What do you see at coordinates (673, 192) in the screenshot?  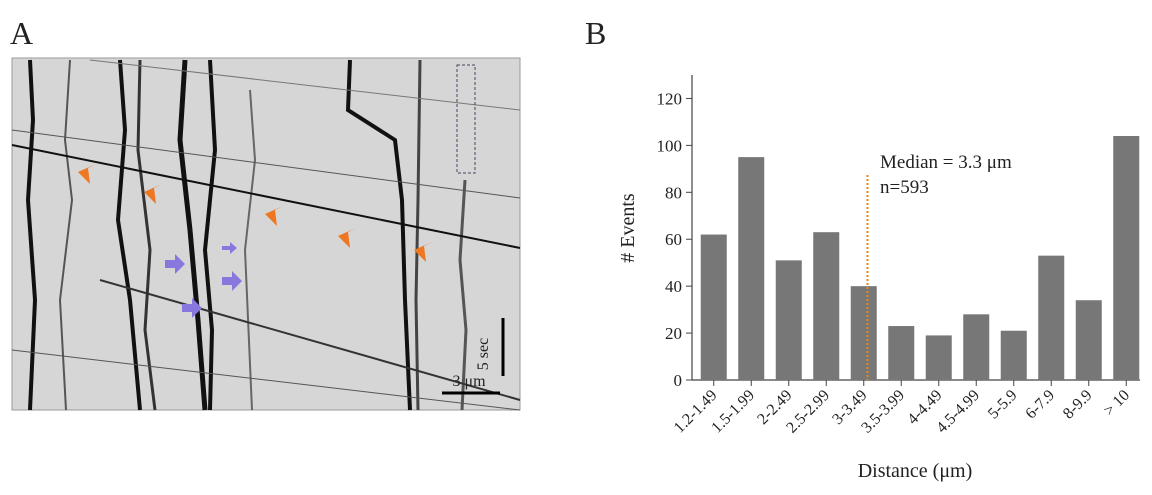 I see `y-tick-label: 80` at bounding box center [673, 192].